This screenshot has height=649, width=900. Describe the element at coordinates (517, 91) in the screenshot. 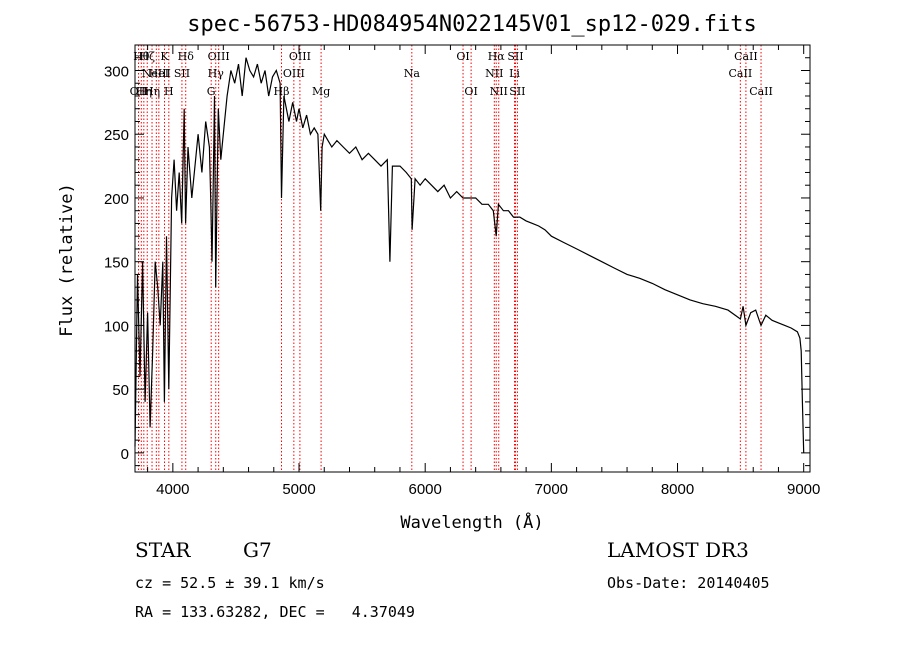

I see `line-label-26: SII` at that location.